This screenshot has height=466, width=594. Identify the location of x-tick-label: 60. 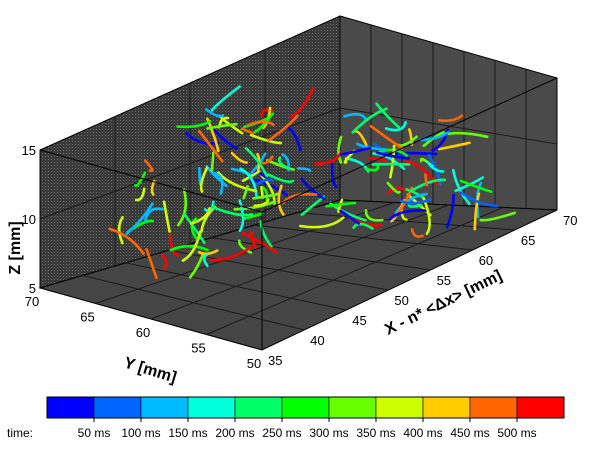
(486, 260).